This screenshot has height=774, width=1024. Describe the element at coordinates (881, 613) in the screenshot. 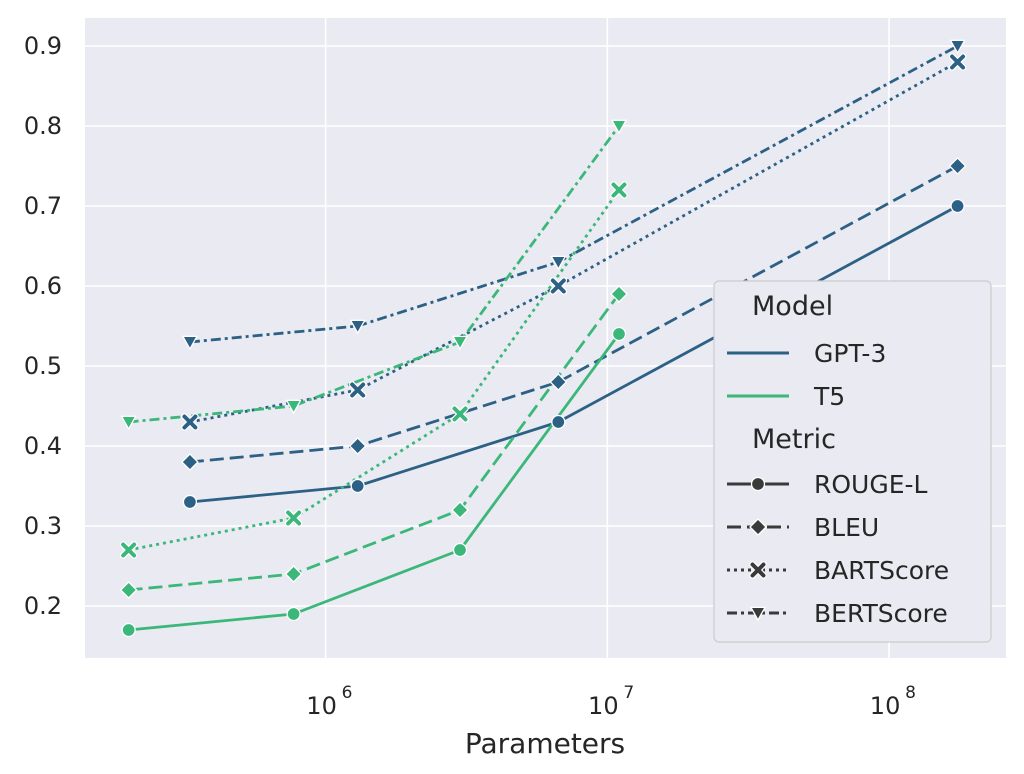

I see `legend-label-metric: BERTScore` at that location.